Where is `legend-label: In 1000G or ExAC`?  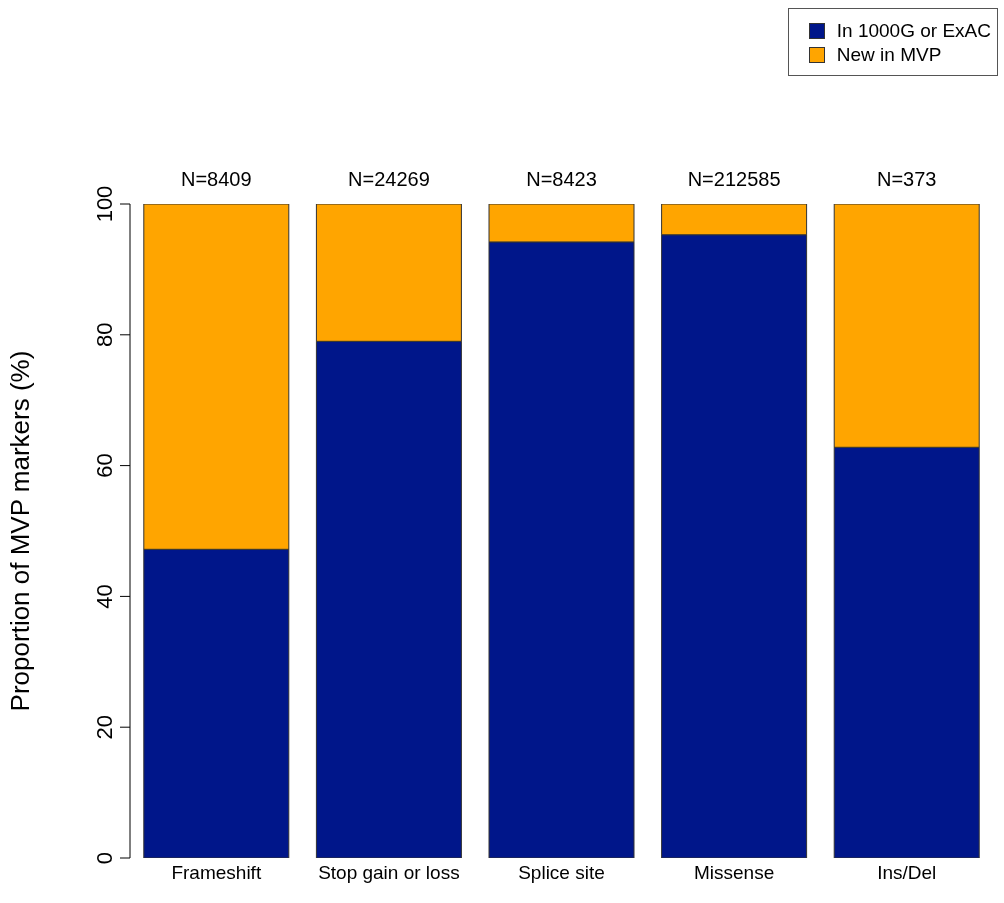
legend-label: In 1000G or ExAC is located at coordinates (913, 31).